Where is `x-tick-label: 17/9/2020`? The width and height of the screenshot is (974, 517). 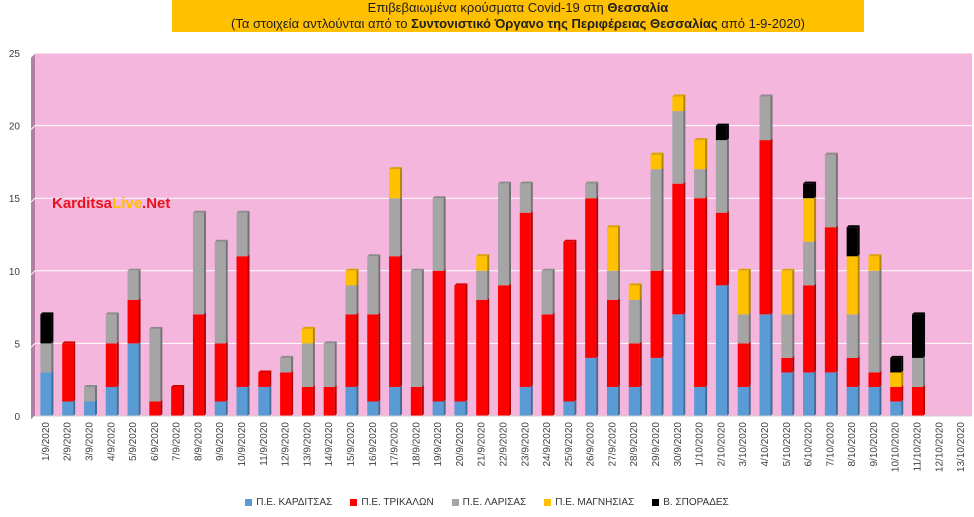 x-tick-label: 17/9/2020 is located at coordinates (395, 444).